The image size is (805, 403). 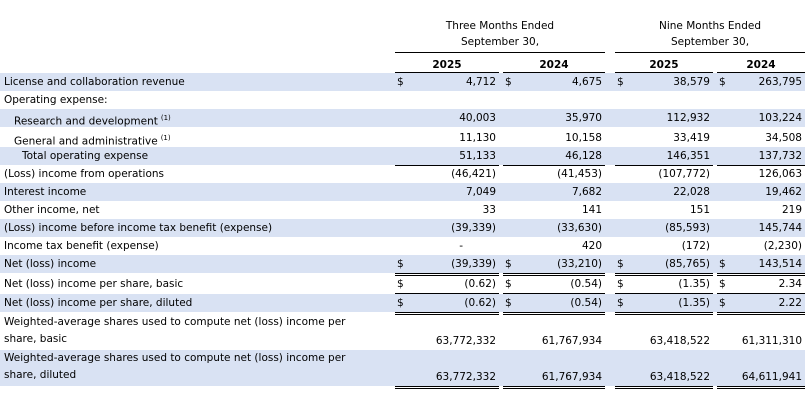 I want to click on value-cell: 33,419, so click(x=664, y=138).